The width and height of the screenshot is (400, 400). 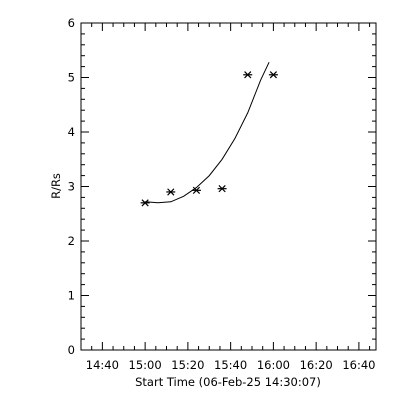 I want to click on x-tick-label: 16:40, so click(x=358, y=365).